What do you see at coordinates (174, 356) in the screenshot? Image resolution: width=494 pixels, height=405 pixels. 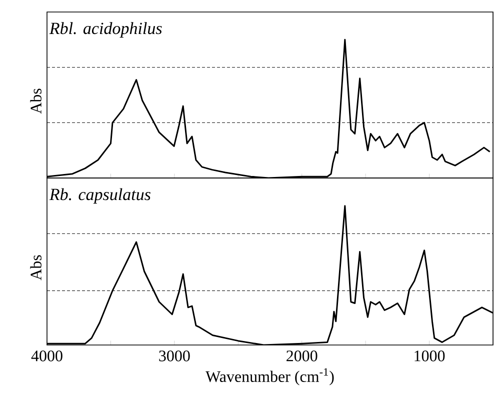 I see `x-tick-label: 3000` at bounding box center [174, 356].